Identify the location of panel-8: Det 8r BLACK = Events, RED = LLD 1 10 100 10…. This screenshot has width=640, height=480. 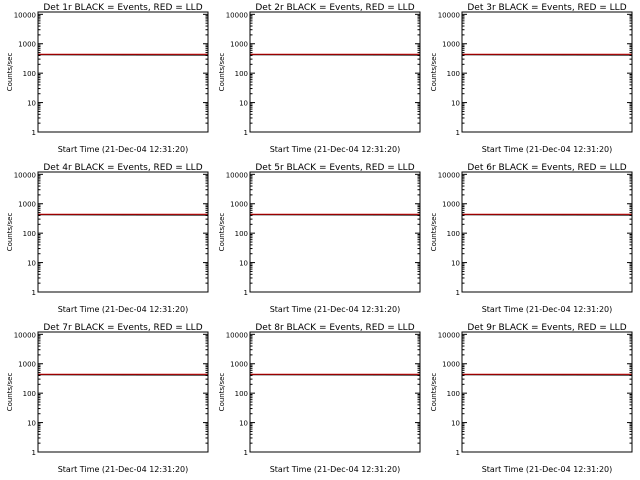
(319, 398).